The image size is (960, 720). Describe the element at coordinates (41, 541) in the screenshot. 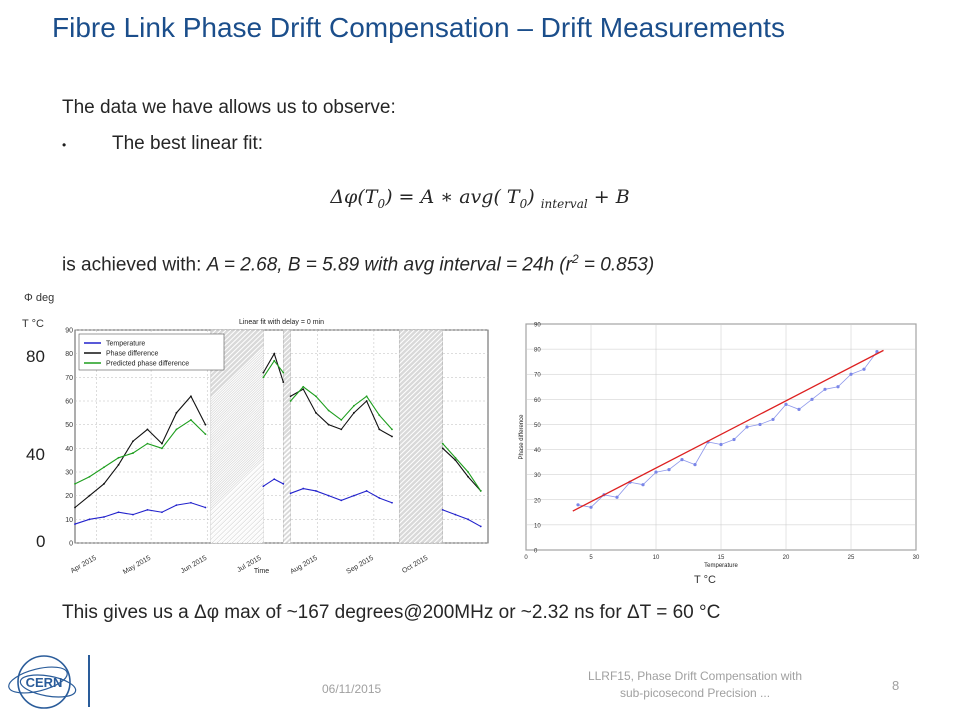

I see `left-axis-tick-0: 0` at that location.